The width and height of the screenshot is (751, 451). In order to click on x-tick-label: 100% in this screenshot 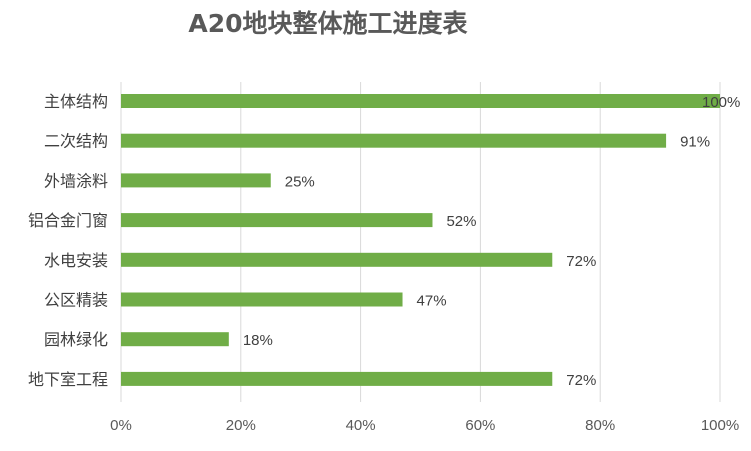, I will do `click(720, 425)`.